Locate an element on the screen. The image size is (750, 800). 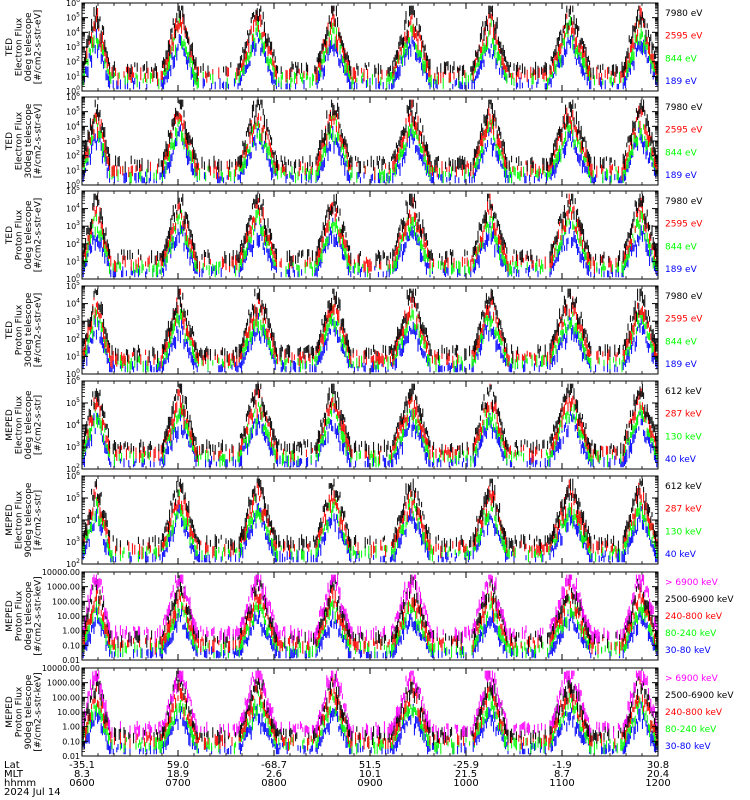
x-tick-mlt: 18.9 is located at coordinates (178, 774).